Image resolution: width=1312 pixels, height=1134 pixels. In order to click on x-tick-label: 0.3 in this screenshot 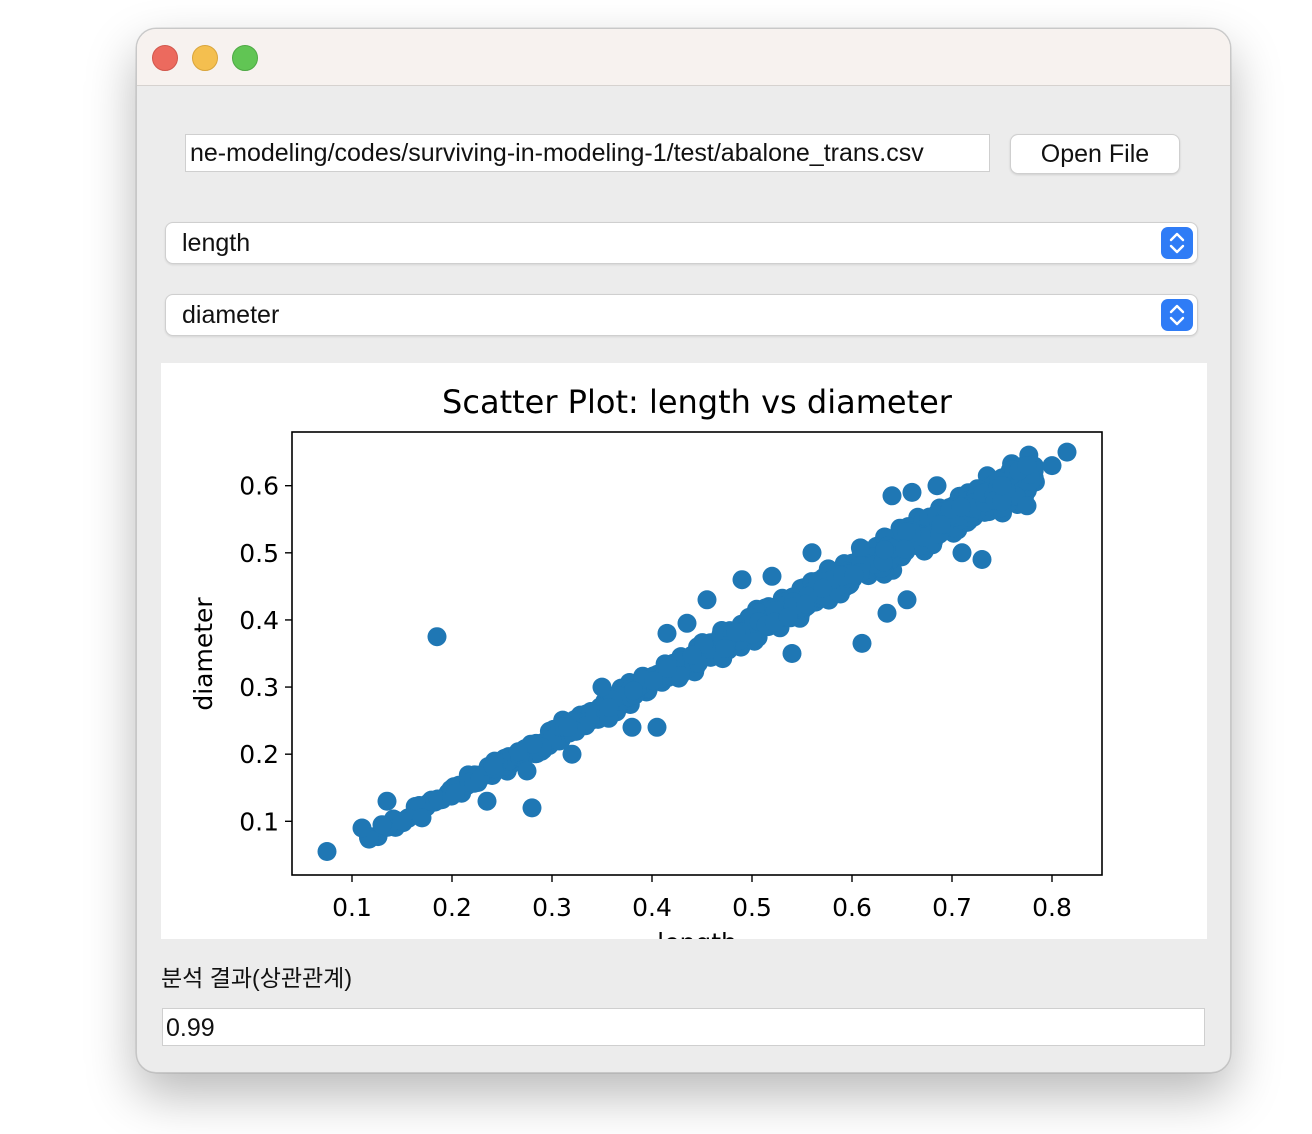, I will do `click(552, 907)`.